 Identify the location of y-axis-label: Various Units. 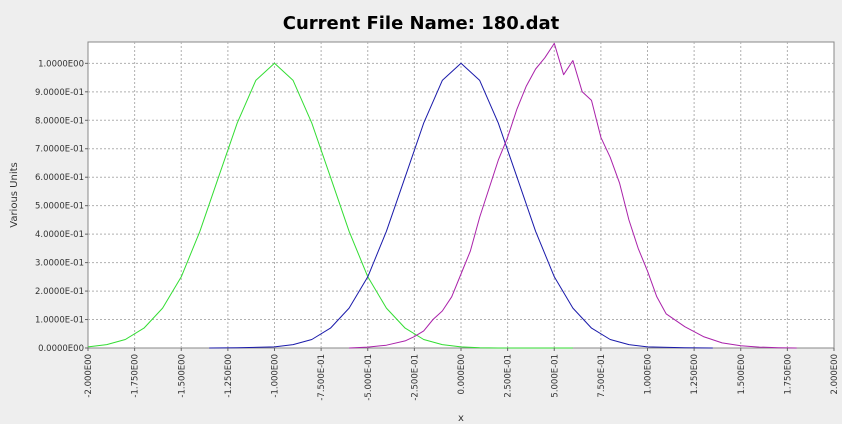
(14, 195).